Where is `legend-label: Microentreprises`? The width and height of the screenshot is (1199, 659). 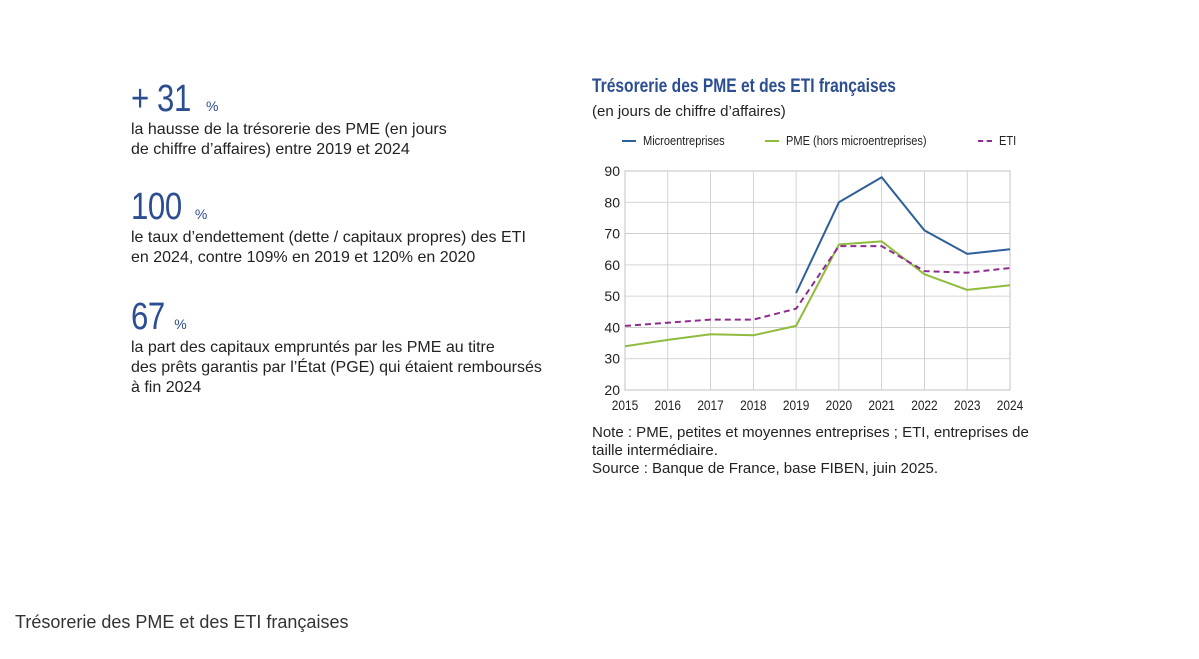
legend-label: Microentreprises is located at coordinates (684, 140).